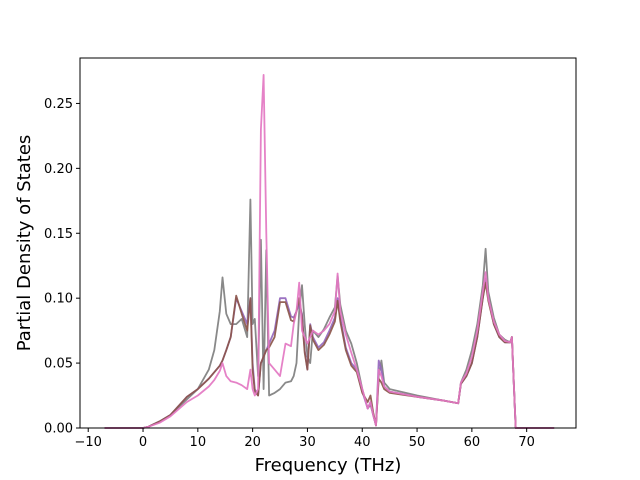 This screenshot has width=640, height=480. I want to click on x-axis-ticks: −10 0 10 20 30 40 50 60 70, so click(305, 439).